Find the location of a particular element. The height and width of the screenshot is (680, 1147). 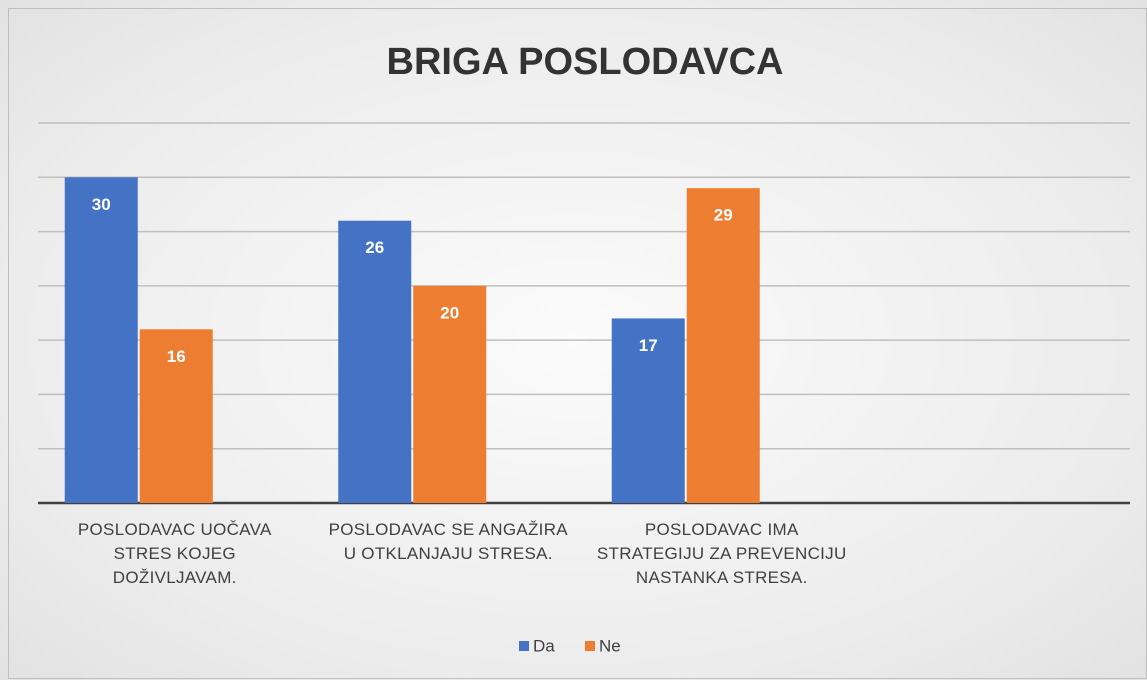

value-label: 26 is located at coordinates (374, 247).